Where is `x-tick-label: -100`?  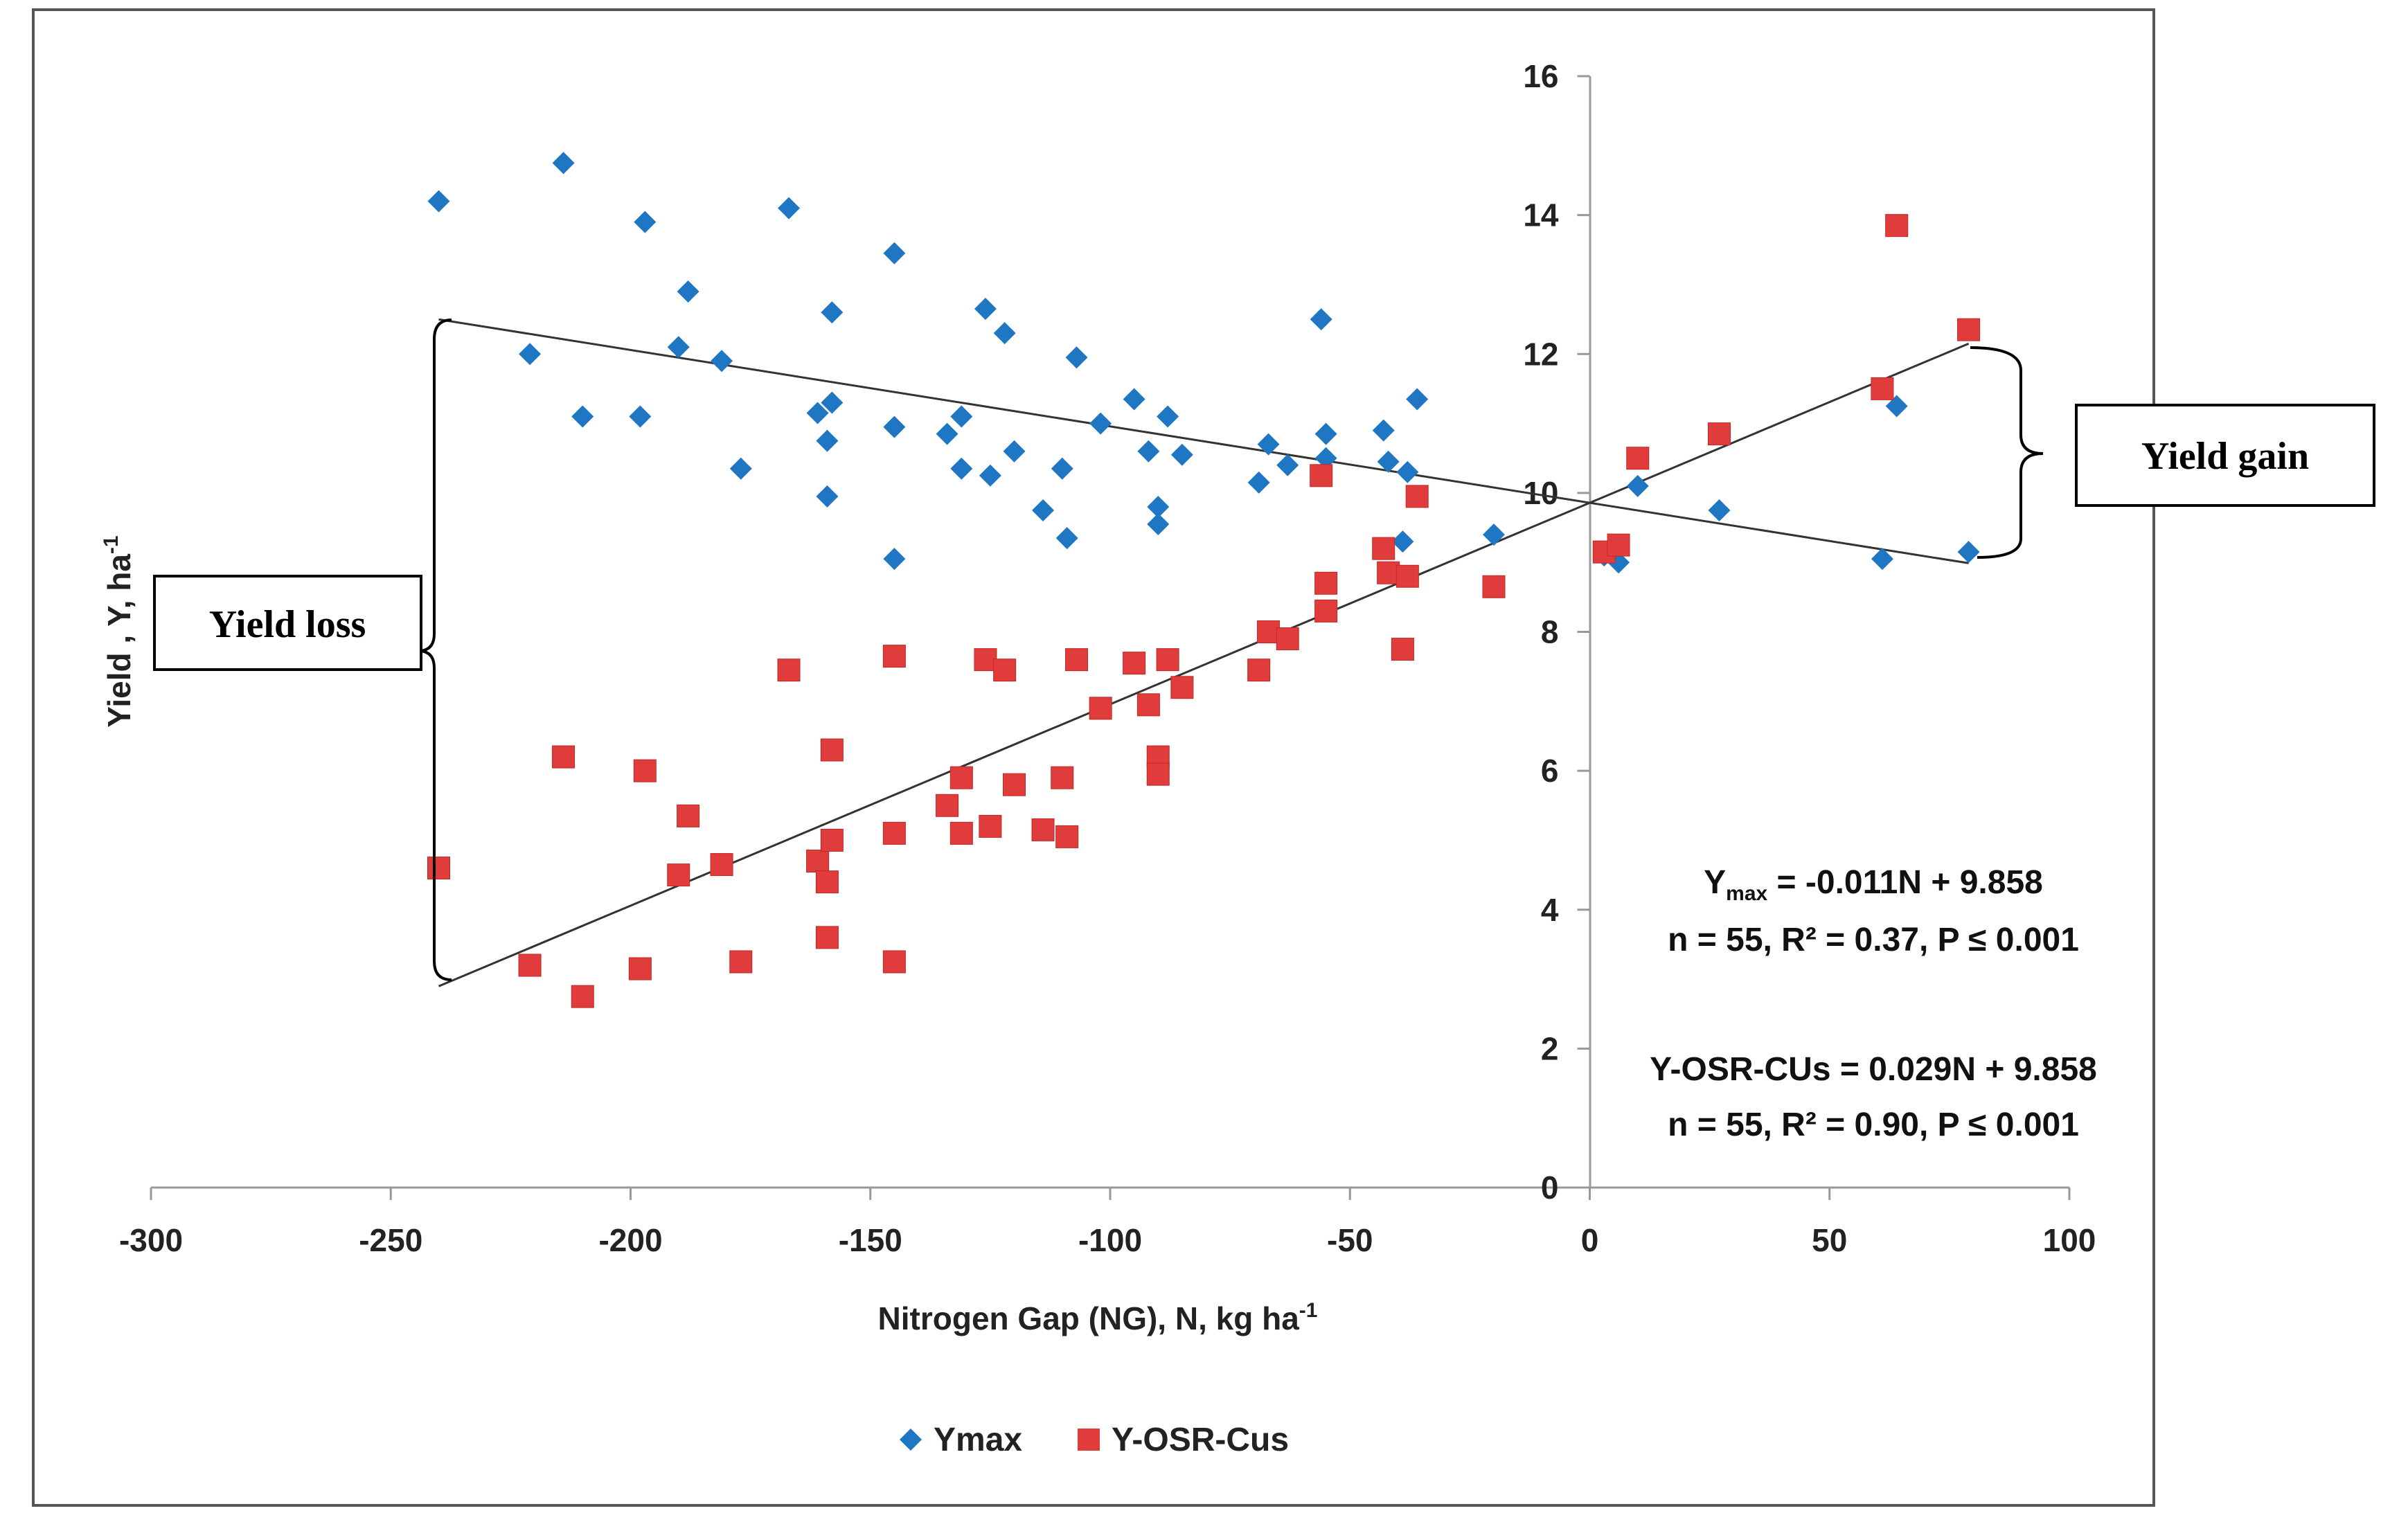 x-tick-label: -100 is located at coordinates (1110, 1240).